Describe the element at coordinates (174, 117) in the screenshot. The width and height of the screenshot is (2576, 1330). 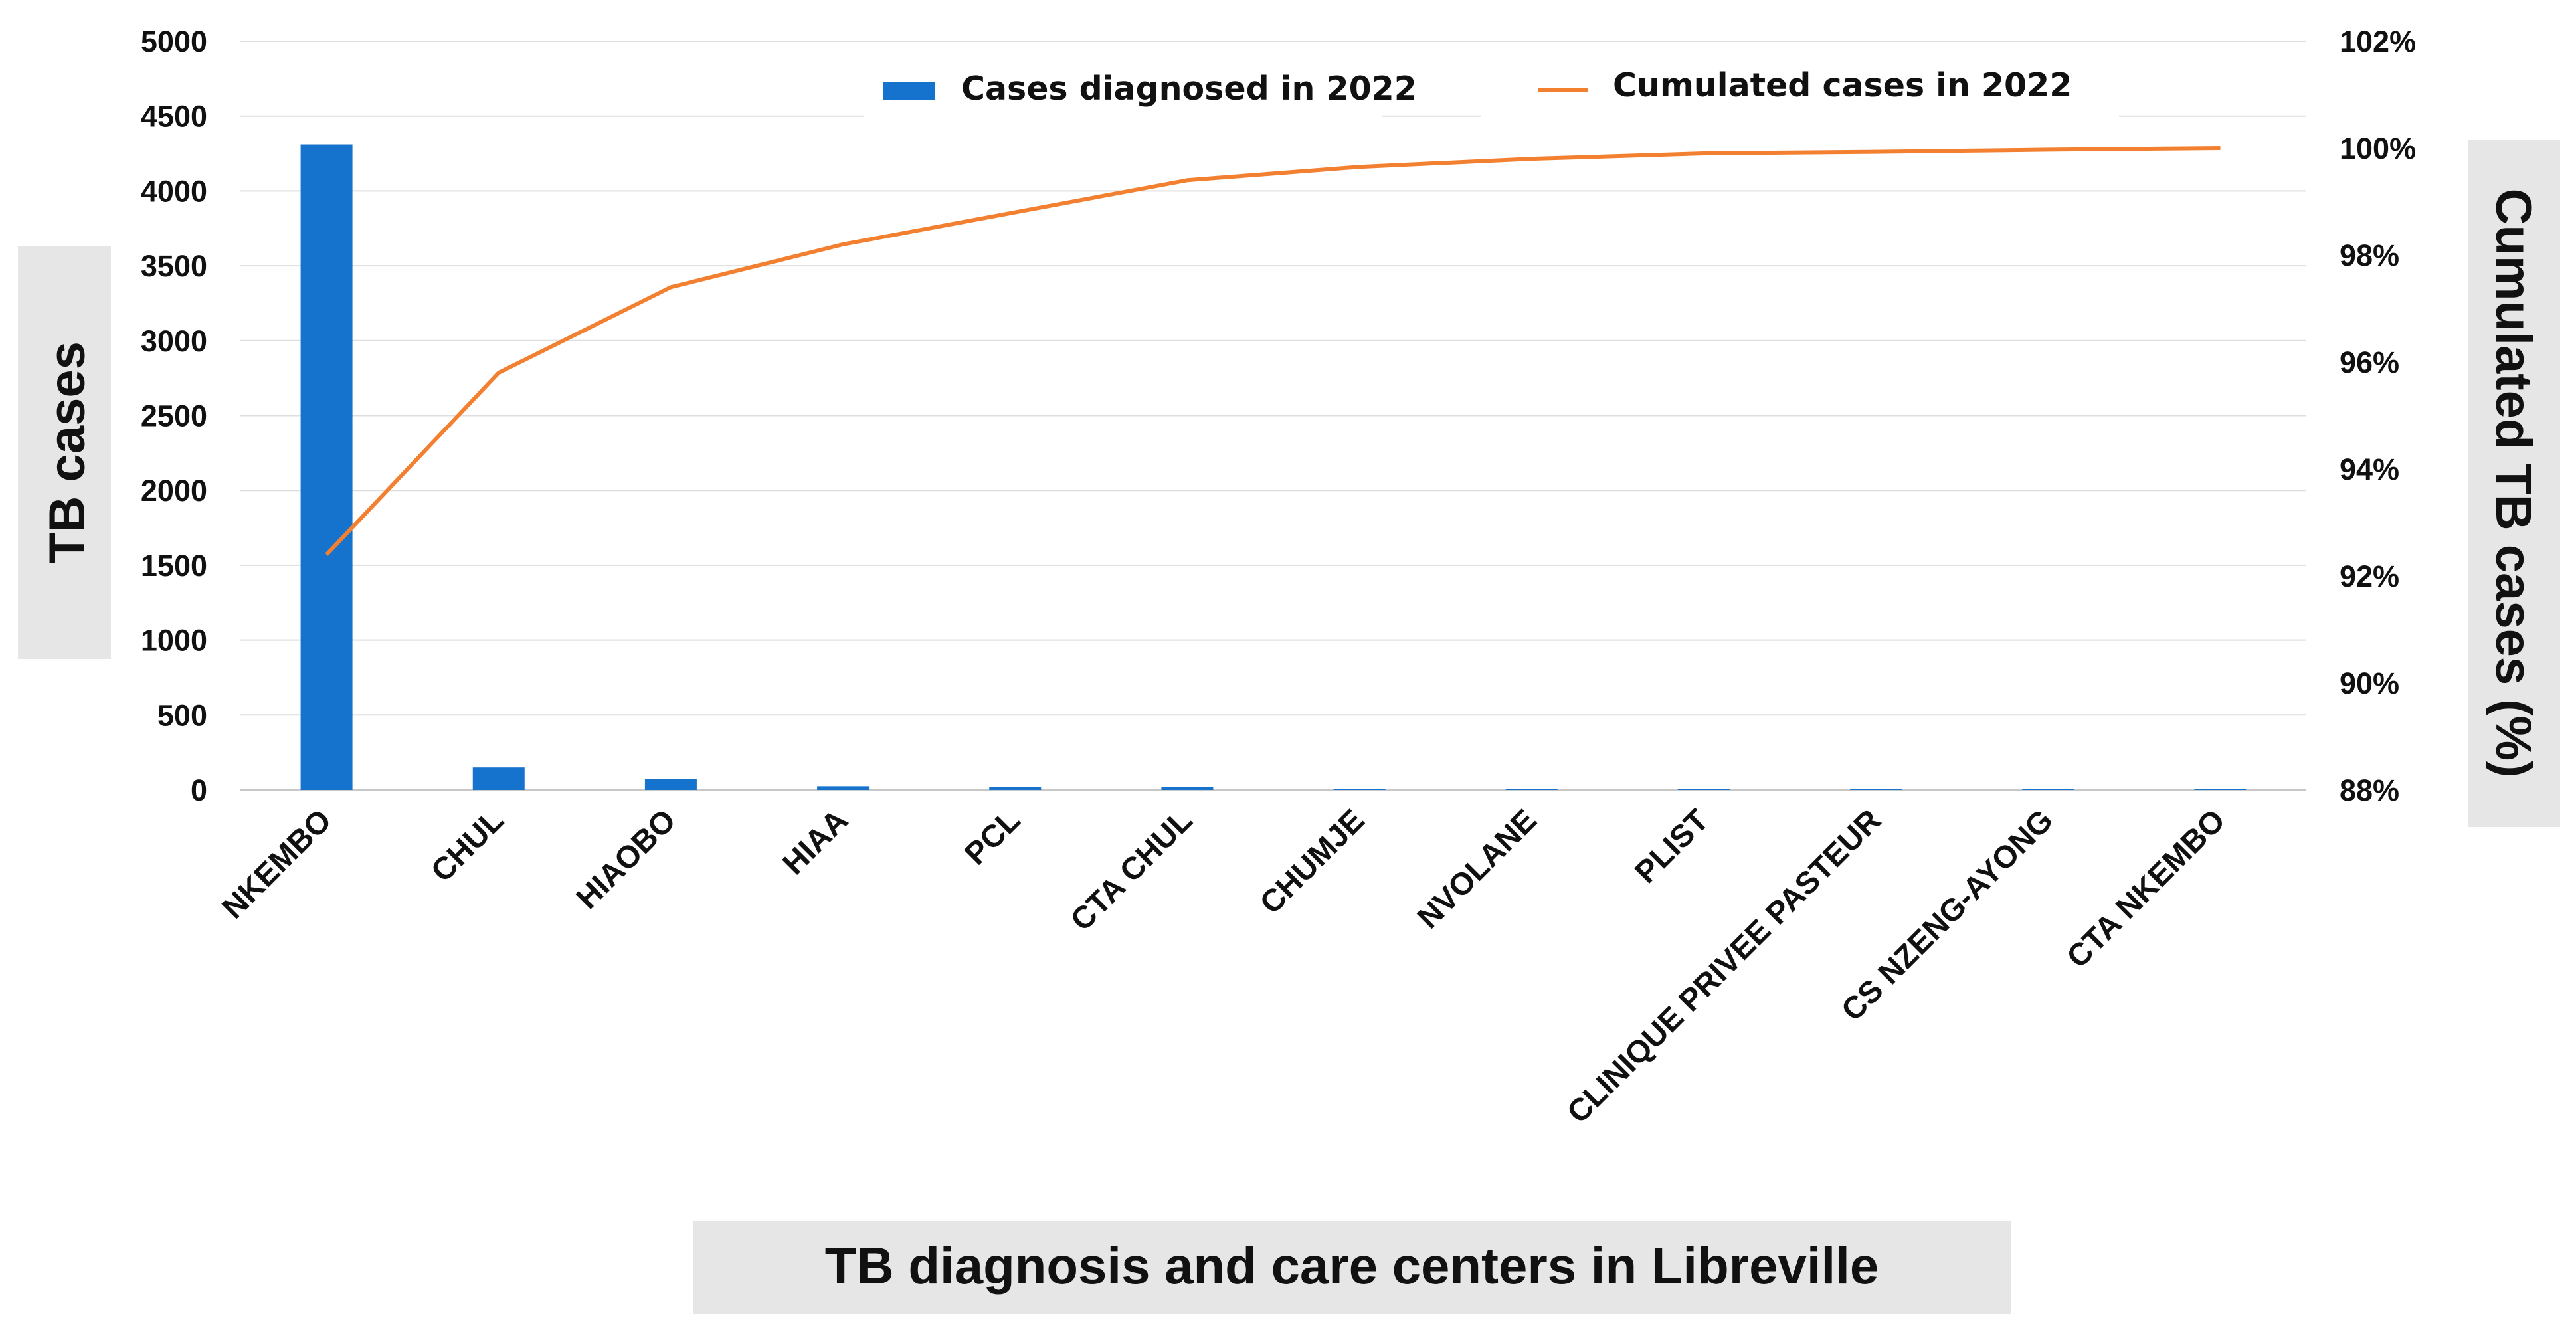
I see `left-tick-label: 4500` at that location.